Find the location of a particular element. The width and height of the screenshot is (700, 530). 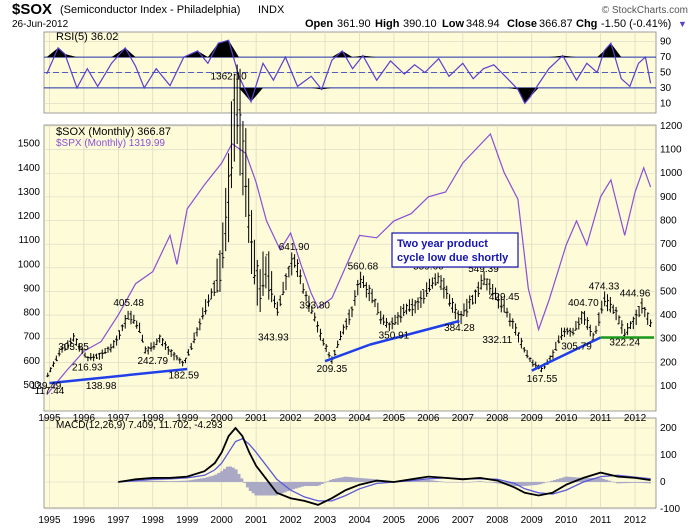

x-tick-label: 2001 is located at coordinates (256, 520).